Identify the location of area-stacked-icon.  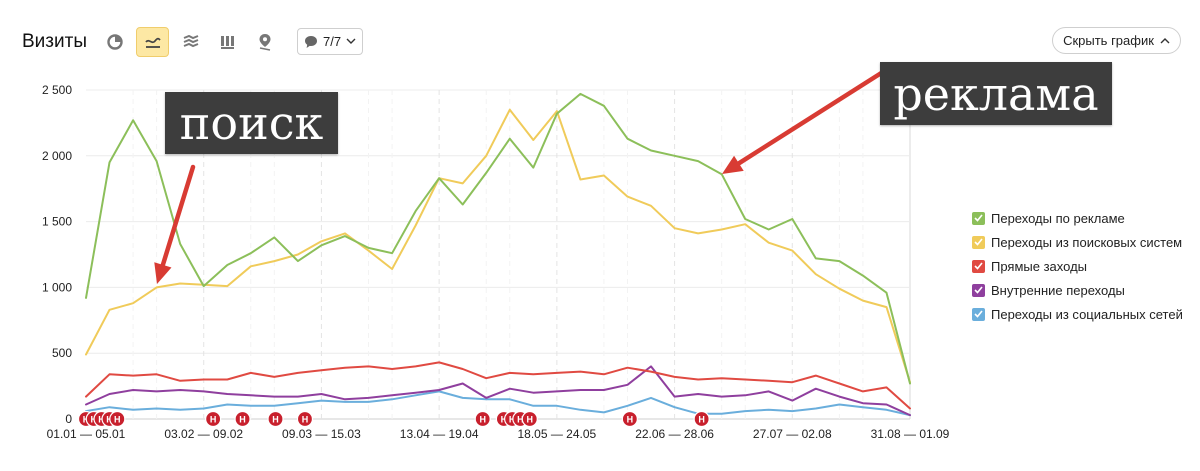
(190, 41).